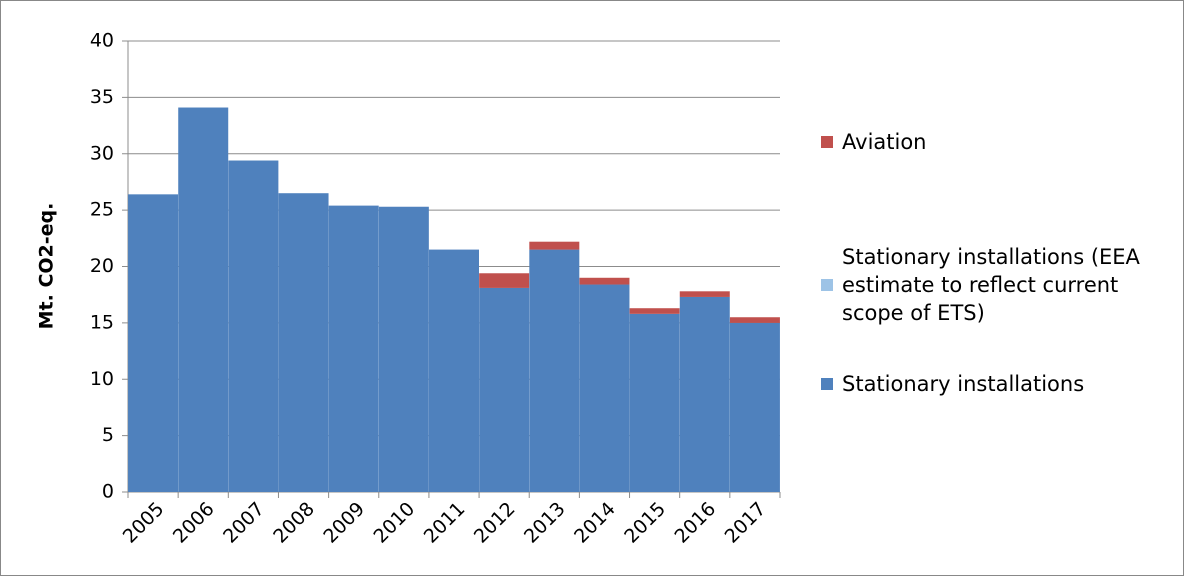  Describe the element at coordinates (495, 523) in the screenshot. I see `x-tick-label: 2012` at that location.